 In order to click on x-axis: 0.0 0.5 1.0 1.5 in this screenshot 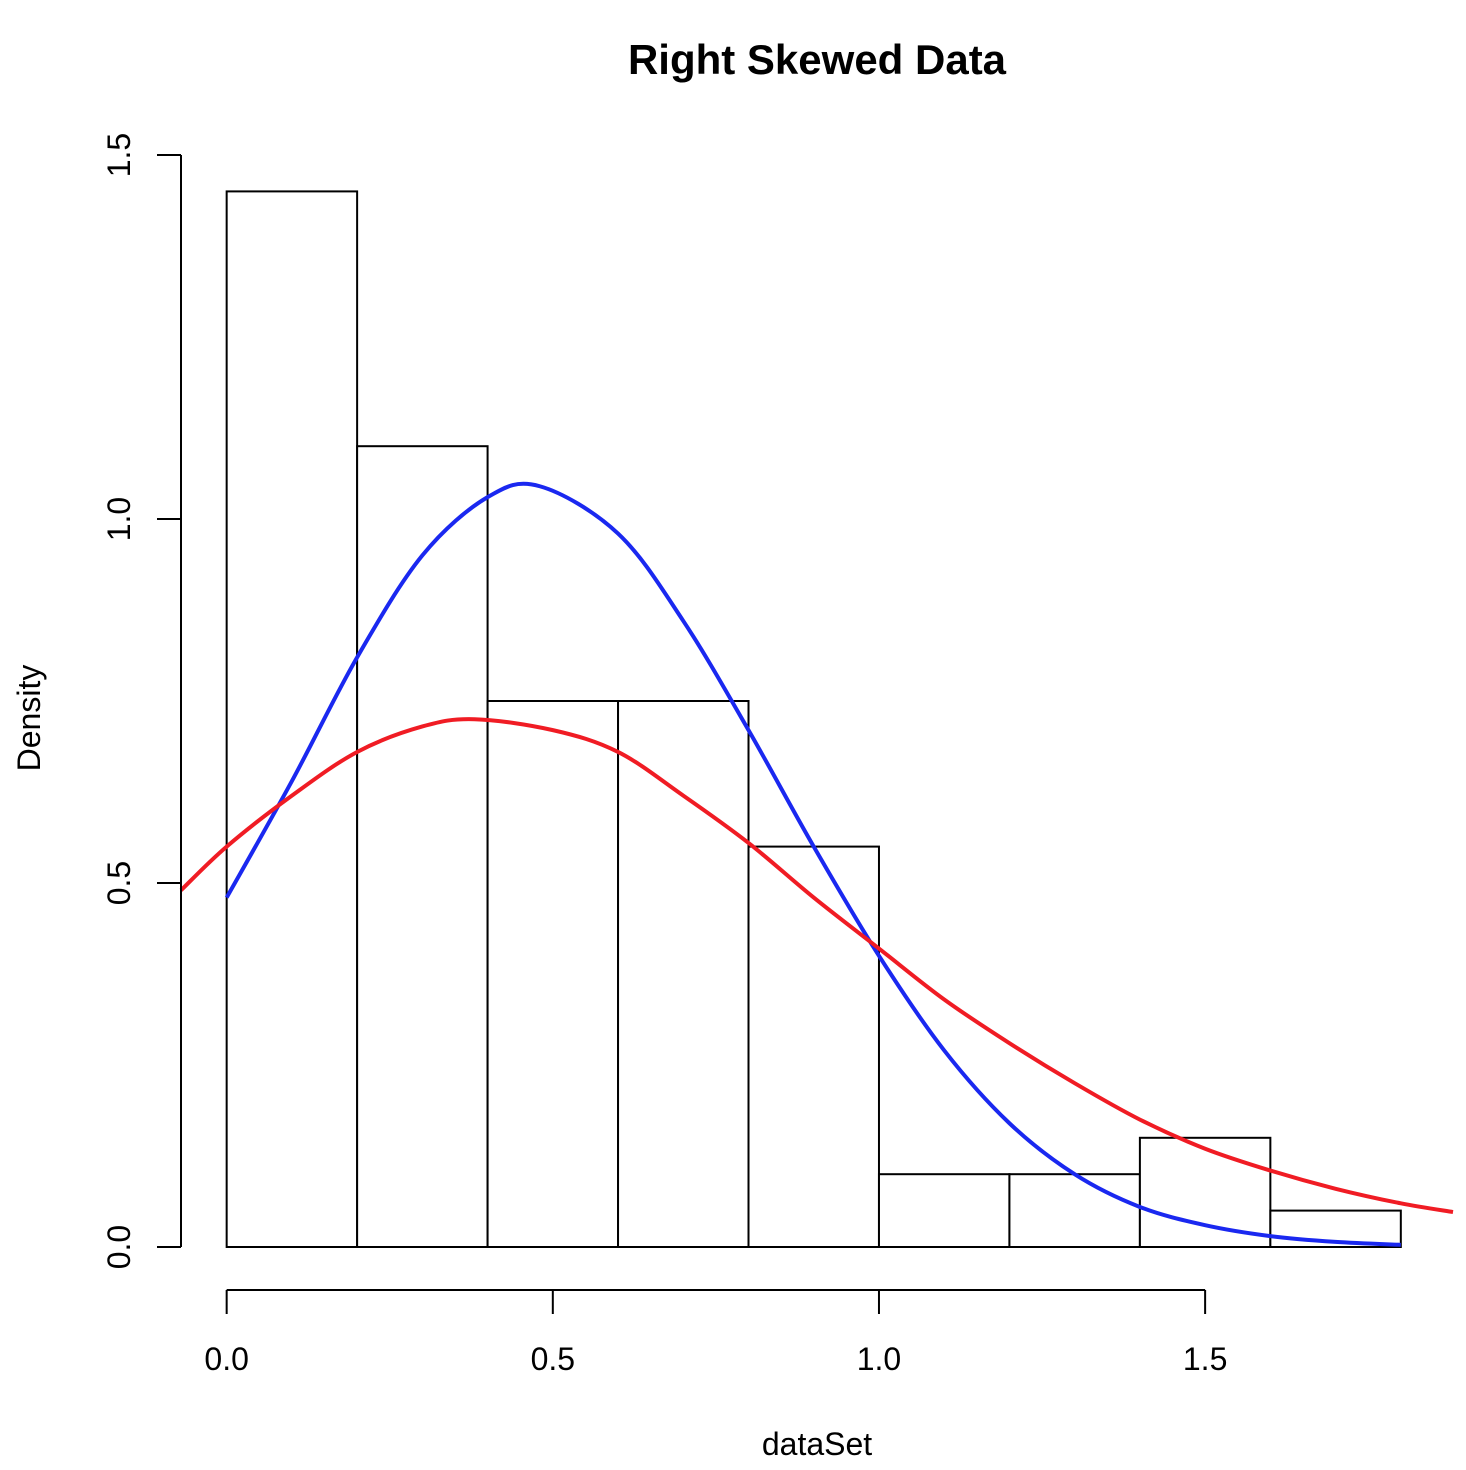, I will do `click(715, 1333)`.